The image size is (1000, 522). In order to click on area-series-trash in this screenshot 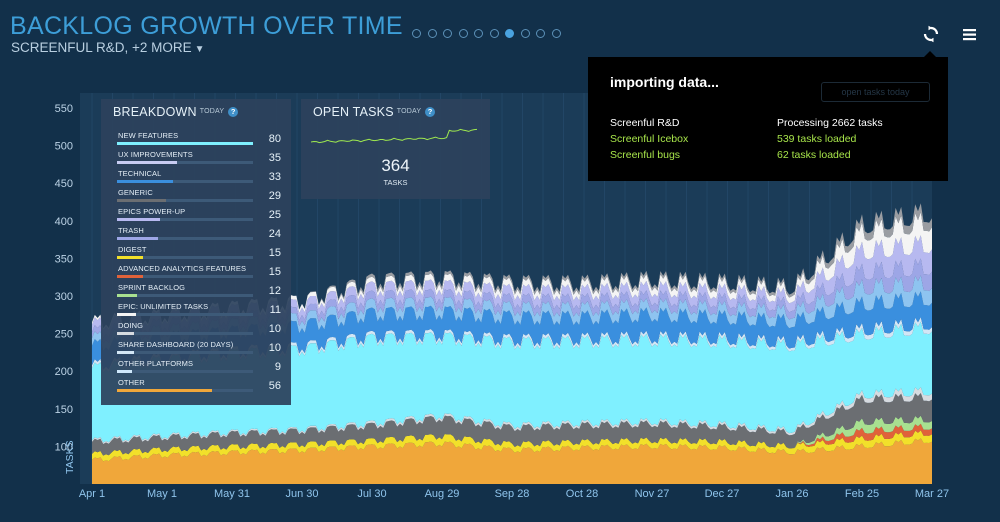, I will do `click(512, 301)`.